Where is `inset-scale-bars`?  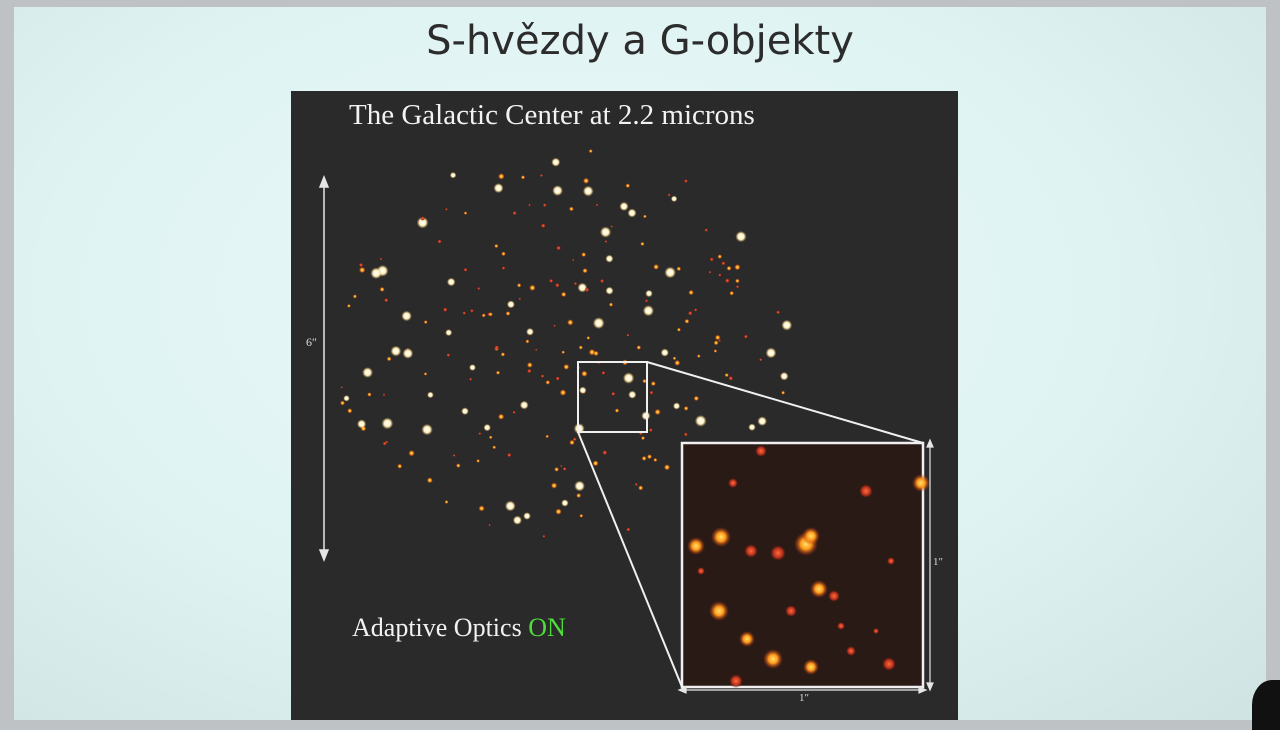 inset-scale-bars is located at coordinates (805, 566).